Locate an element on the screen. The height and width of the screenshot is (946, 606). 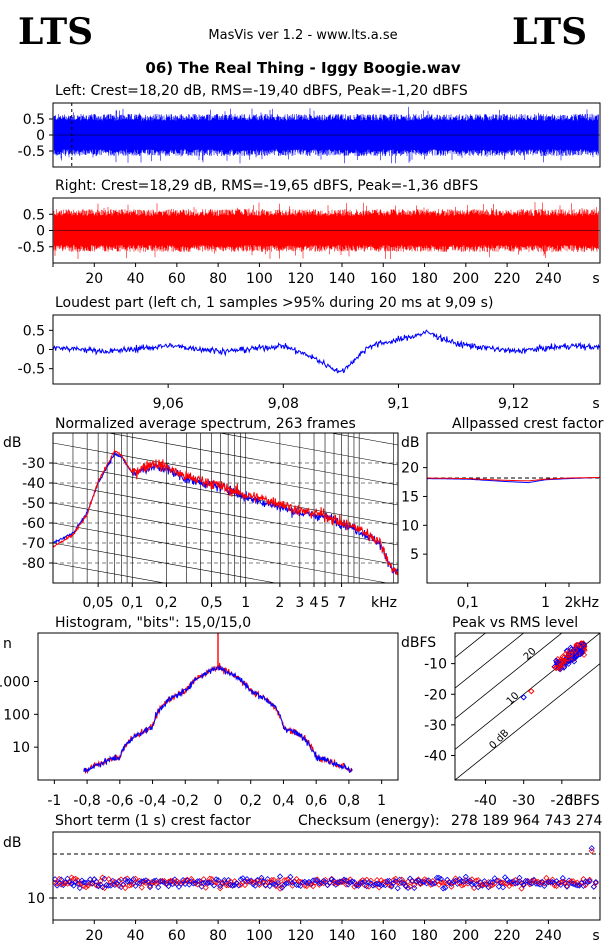
track-title: 06) The Real Thing - Iggy Boogie.wav is located at coordinates (302, 68).